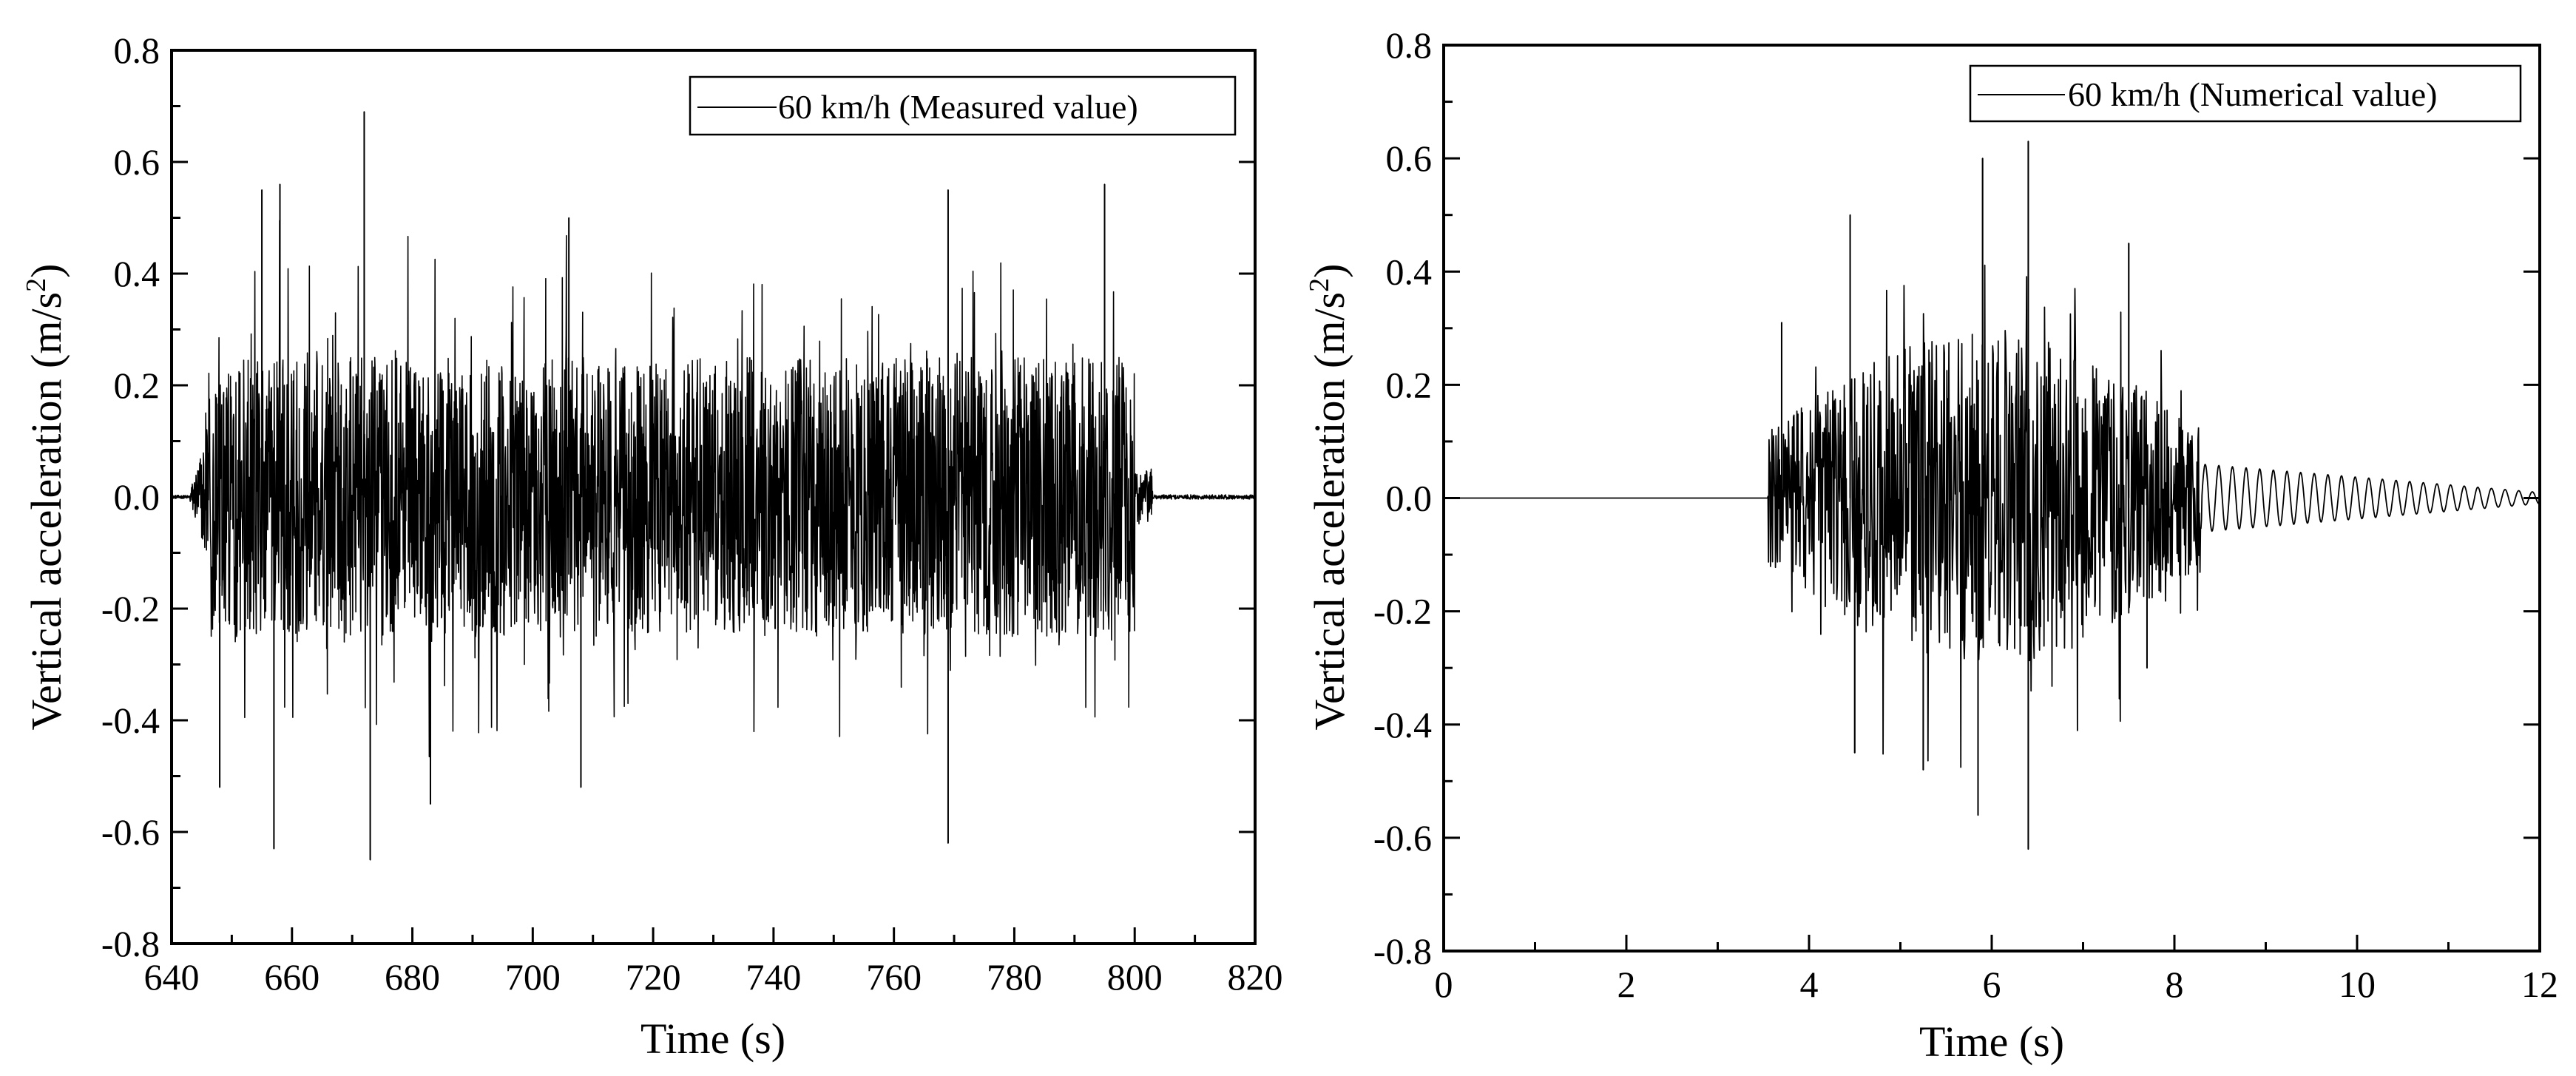  I want to click on measured-x-tick-label: 700, so click(533, 977).